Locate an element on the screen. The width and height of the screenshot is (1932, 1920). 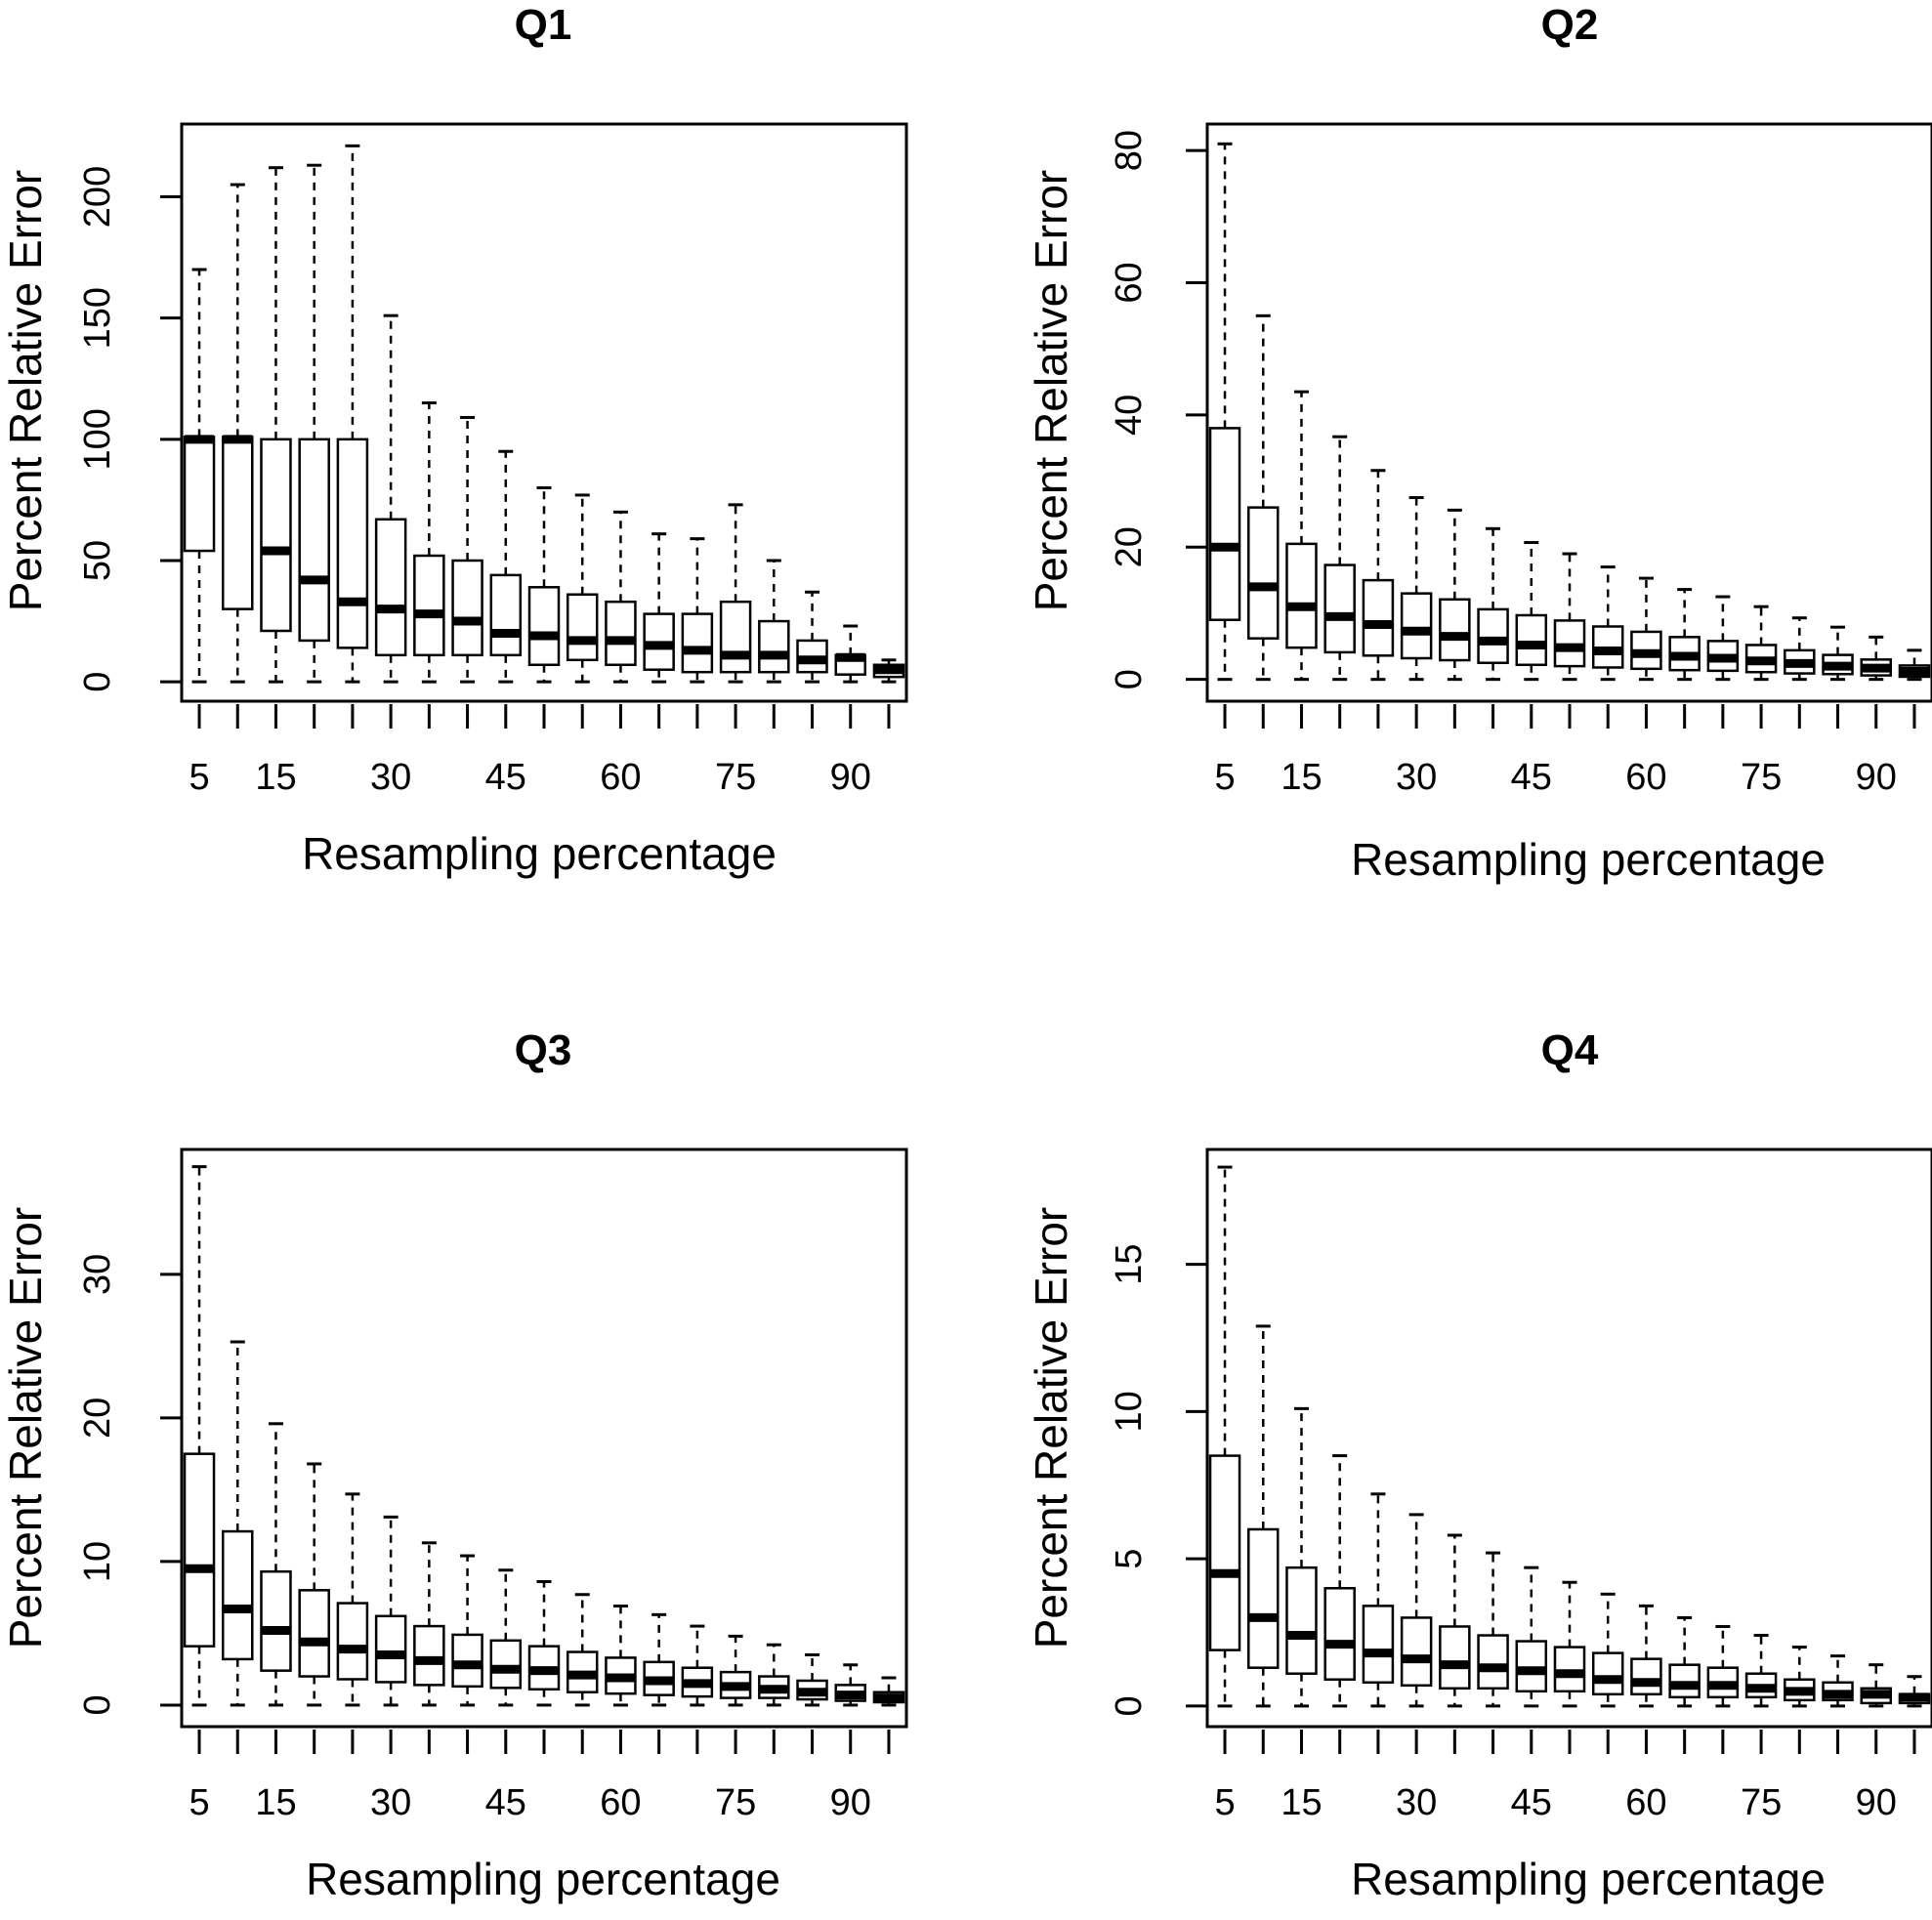
y-tick-label: 30 is located at coordinates (97, 1275).